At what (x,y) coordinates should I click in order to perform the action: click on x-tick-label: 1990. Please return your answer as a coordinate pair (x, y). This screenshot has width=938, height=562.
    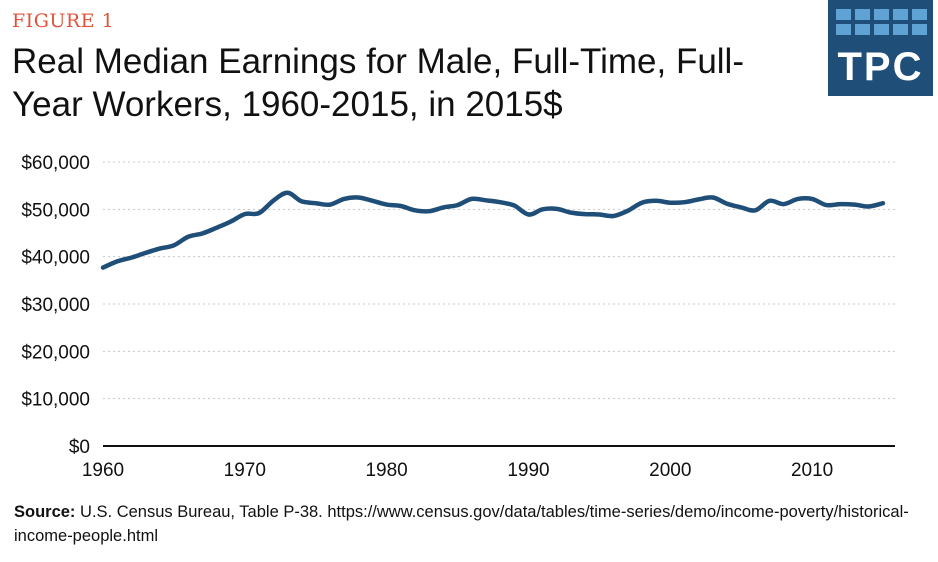
    Looking at the image, I should click on (528, 470).